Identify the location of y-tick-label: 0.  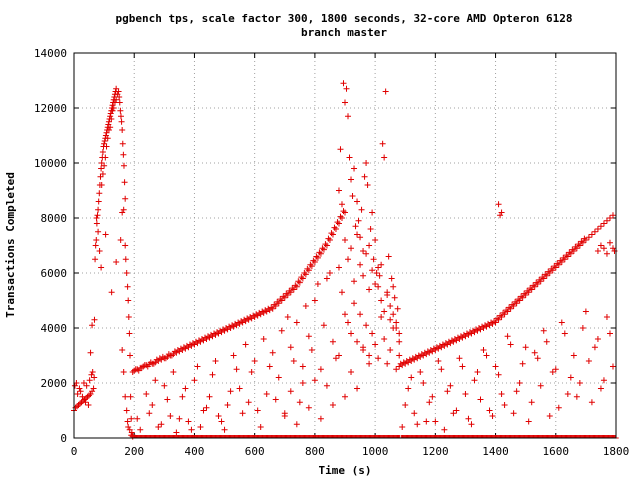
(63, 438).